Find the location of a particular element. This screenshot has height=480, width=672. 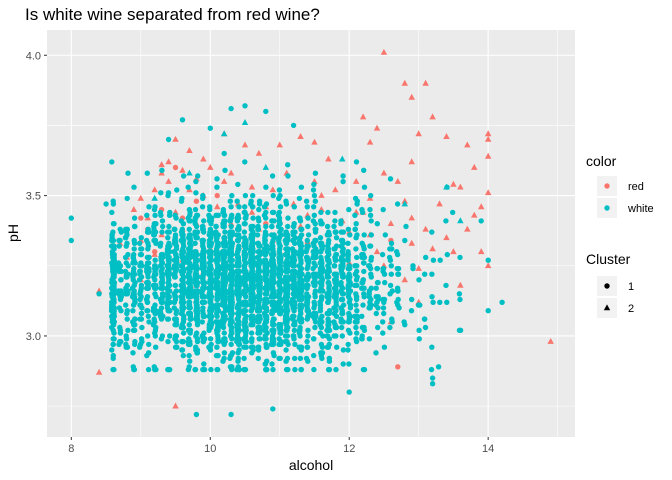

legend-key-circle is located at coordinates (607, 208).